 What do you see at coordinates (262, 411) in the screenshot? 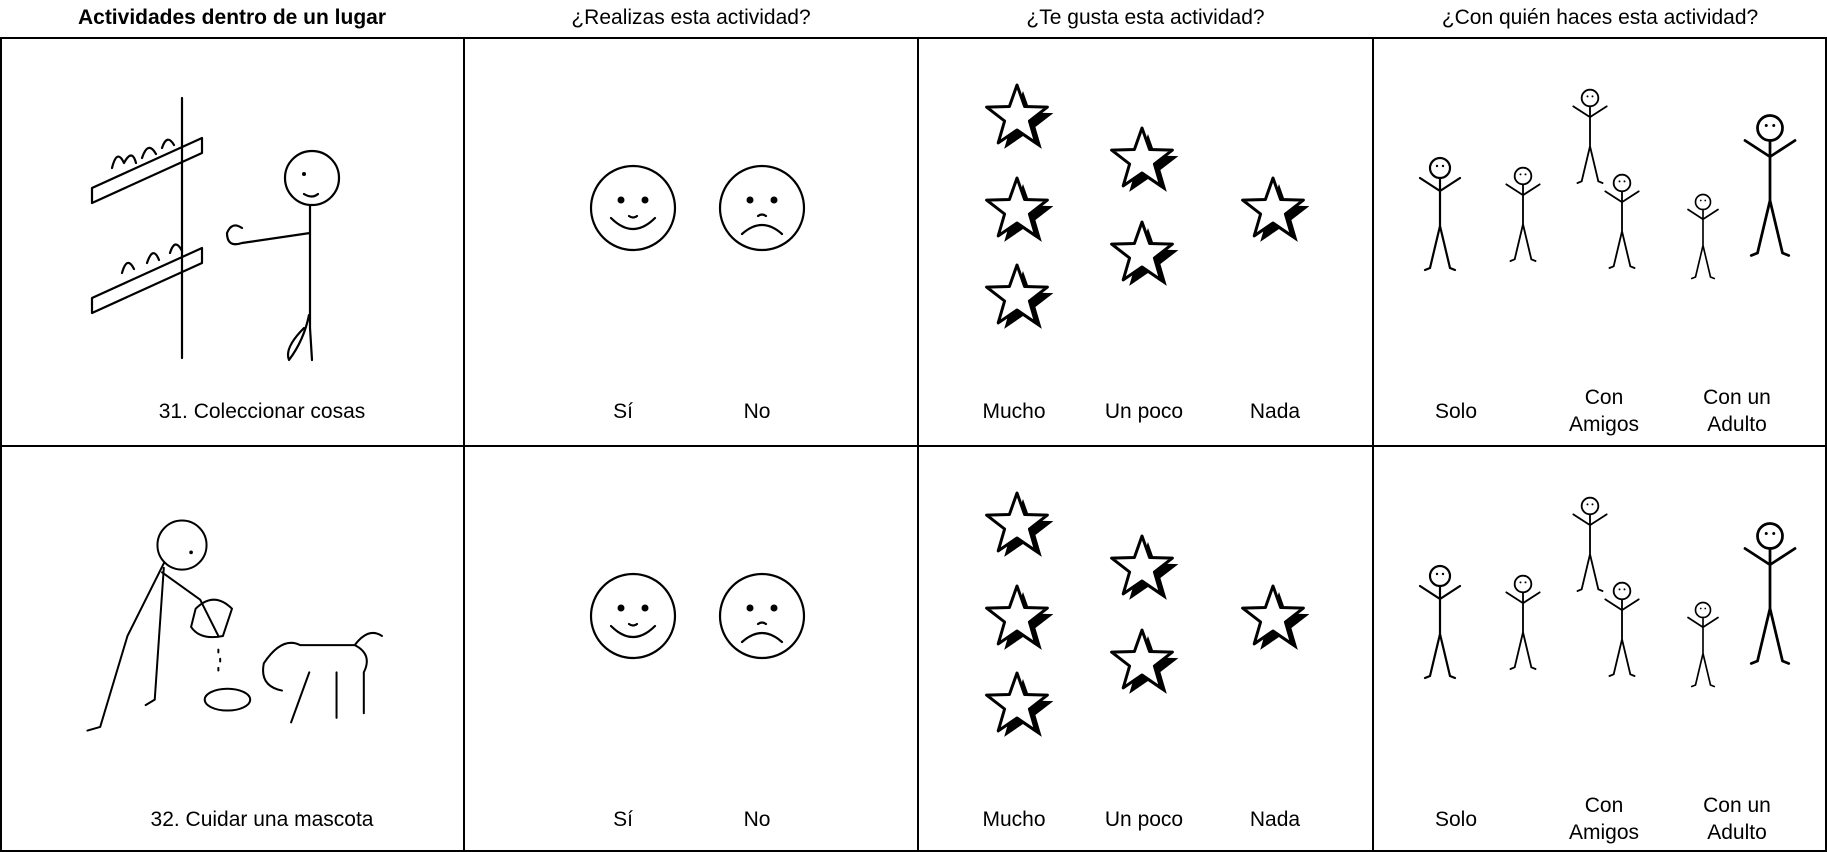
I see `option-label: 31. Coleccionar cosas` at bounding box center [262, 411].